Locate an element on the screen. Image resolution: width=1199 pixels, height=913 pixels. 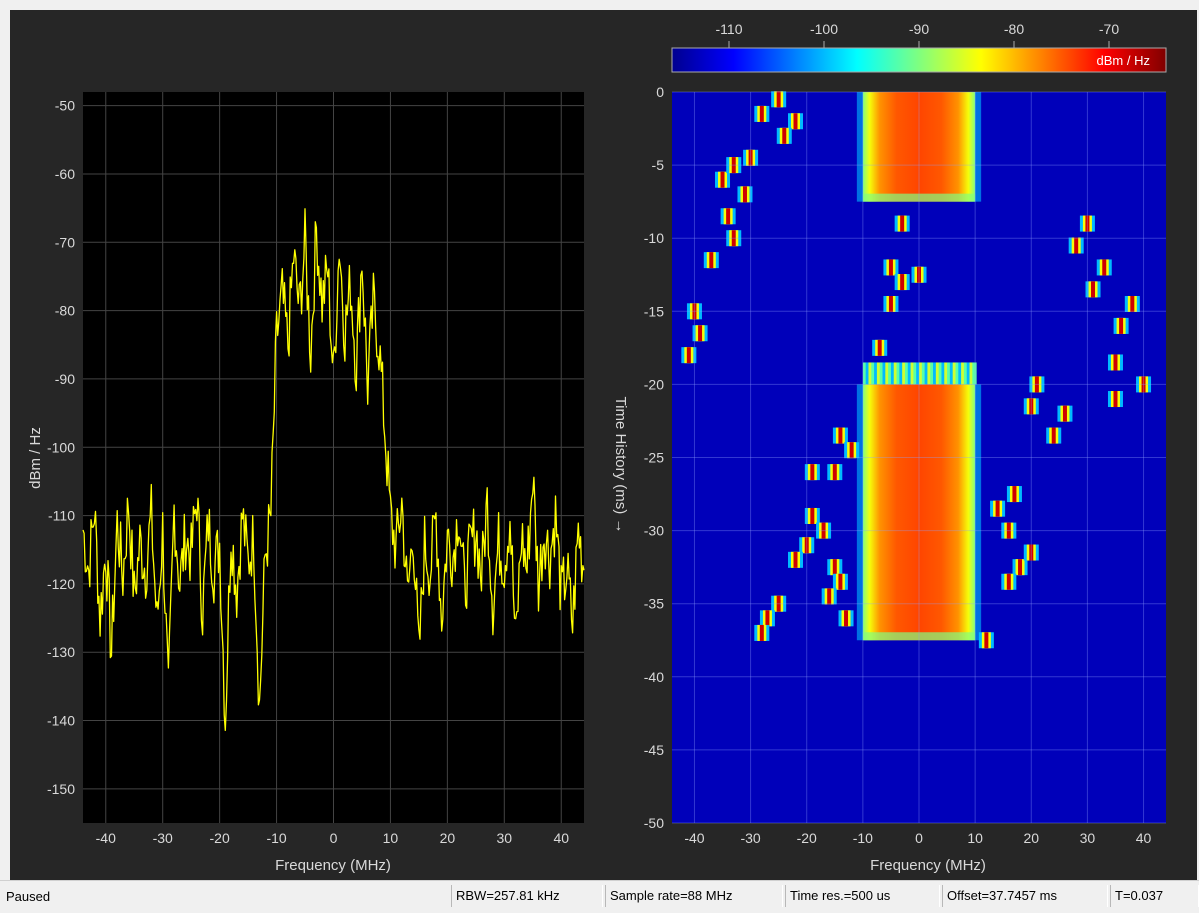
status-time-resolution: Time res.=500 us is located at coordinates (862, 896).